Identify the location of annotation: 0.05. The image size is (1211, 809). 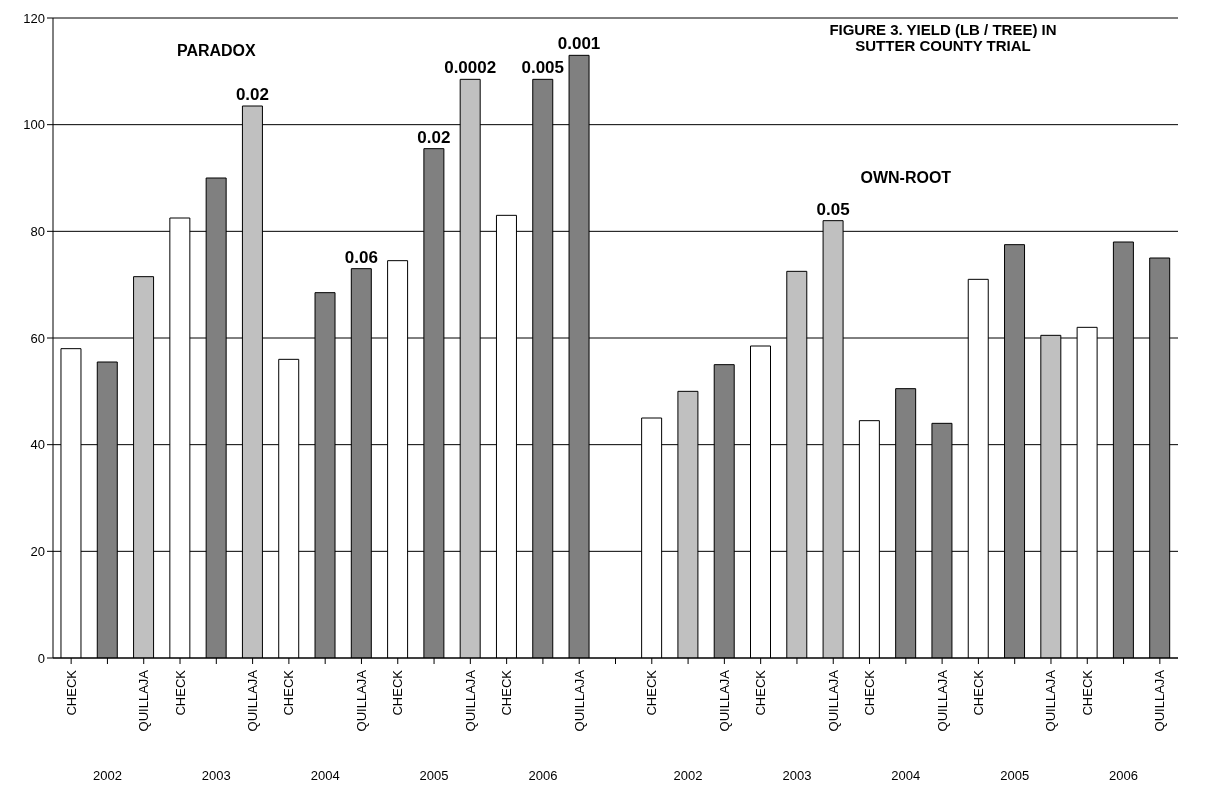
(833, 209).